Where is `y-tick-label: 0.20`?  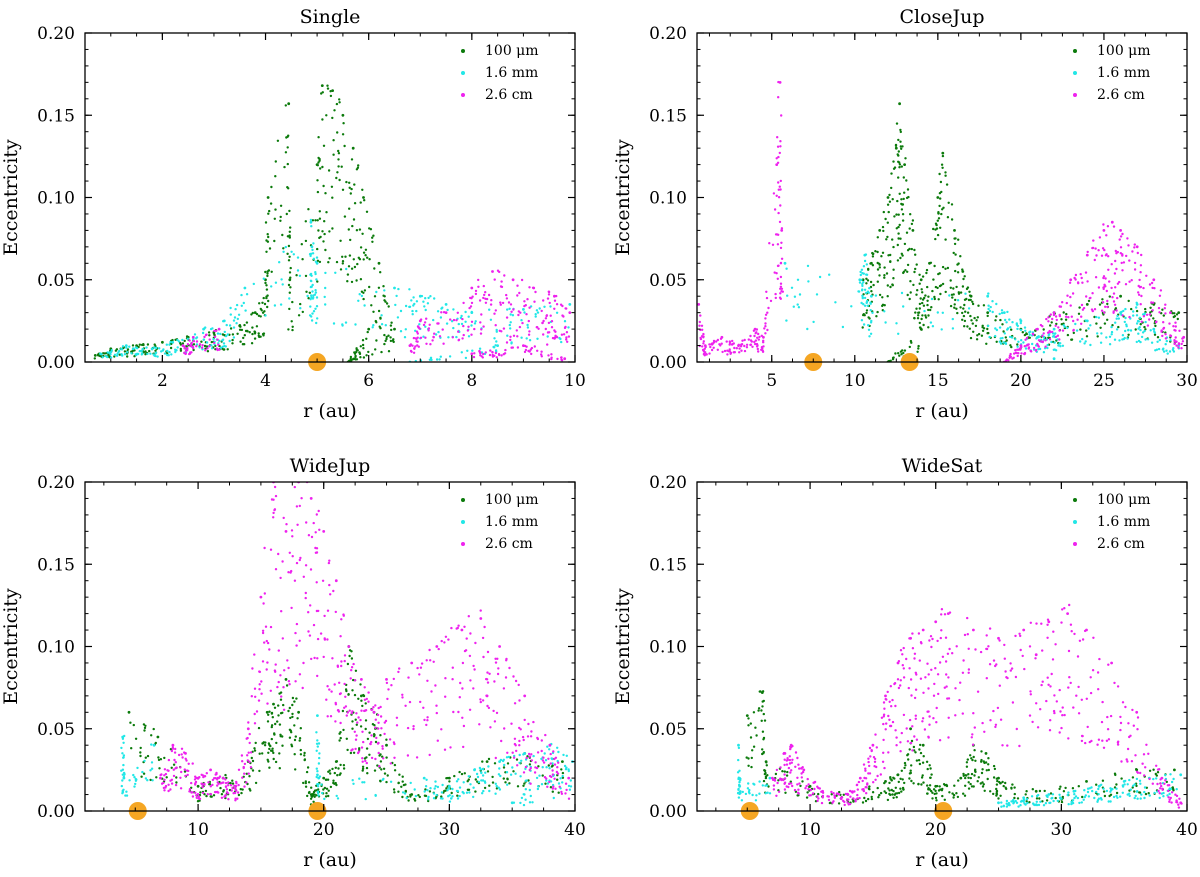 y-tick-label: 0.20 is located at coordinates (56, 34).